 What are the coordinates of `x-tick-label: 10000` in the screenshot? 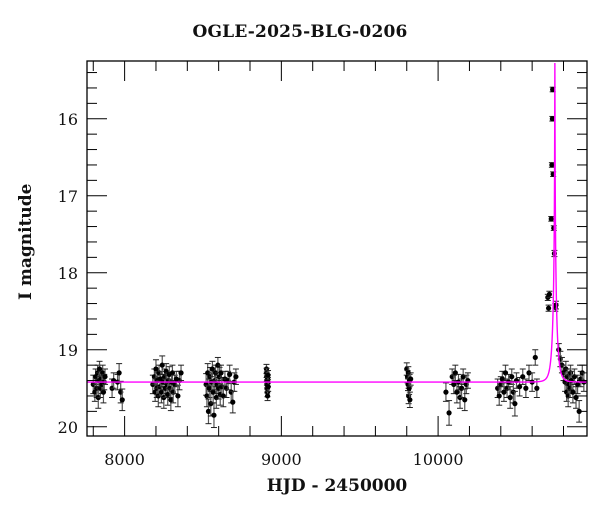 It's located at (438, 459).